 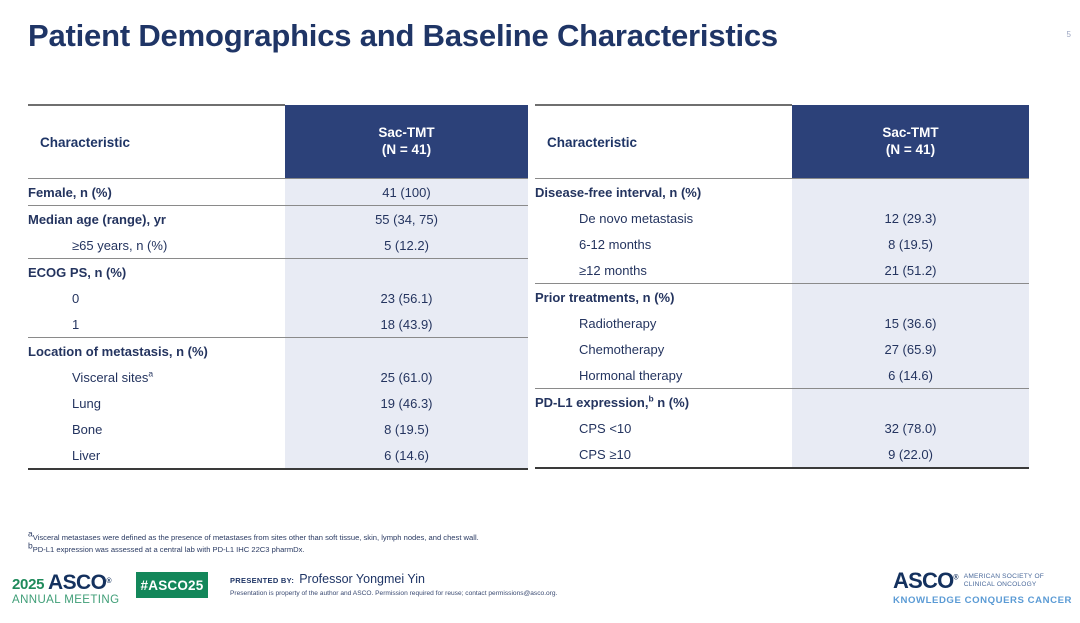 I want to click on row-label: Chemotherapy, so click(x=663, y=349).